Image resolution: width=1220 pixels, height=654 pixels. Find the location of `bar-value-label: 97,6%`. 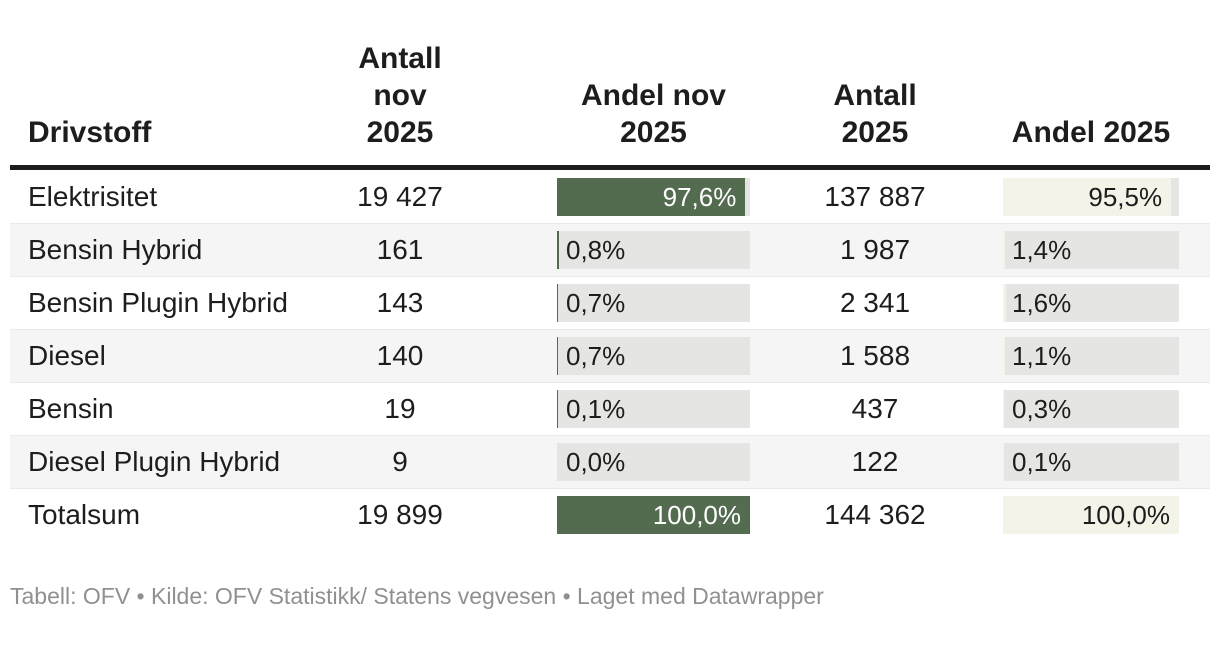

bar-value-label: 97,6% is located at coordinates (699, 196).